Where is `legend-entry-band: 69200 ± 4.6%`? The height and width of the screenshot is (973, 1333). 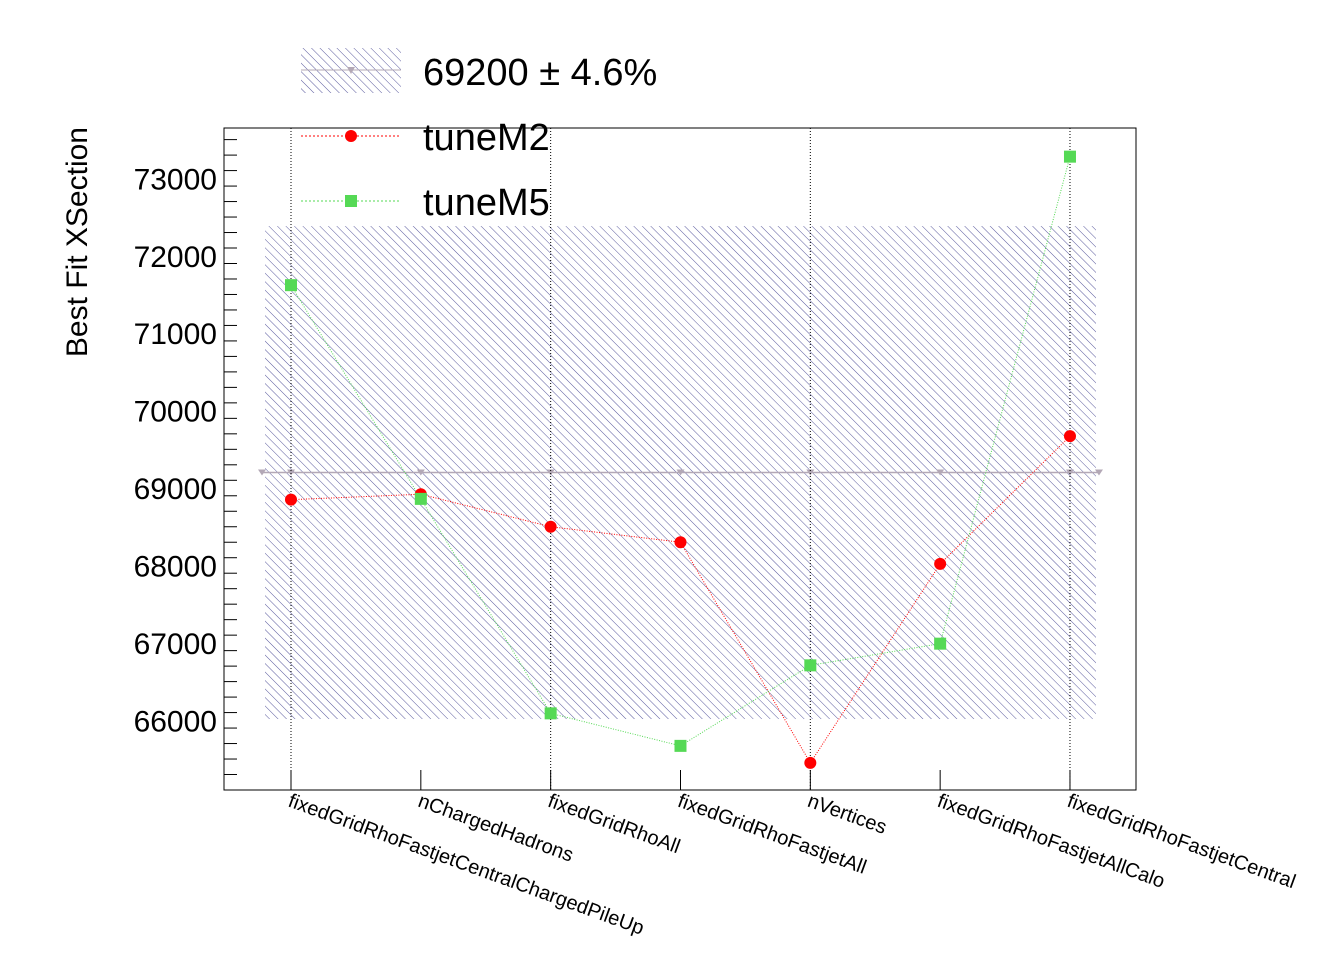 legend-entry-band: 69200 ± 4.6% is located at coordinates (479, 71).